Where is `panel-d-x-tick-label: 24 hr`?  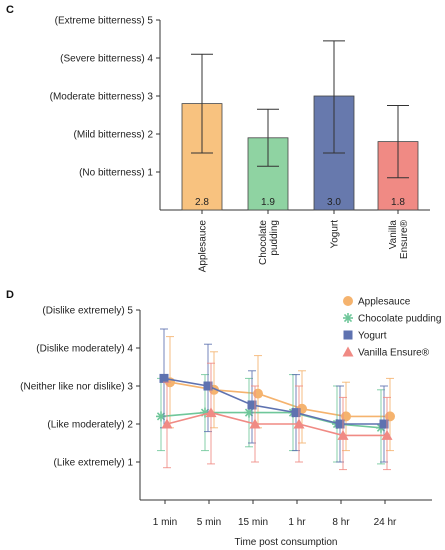
panel-d-x-tick-label: 24 hr is located at coordinates (385, 522).